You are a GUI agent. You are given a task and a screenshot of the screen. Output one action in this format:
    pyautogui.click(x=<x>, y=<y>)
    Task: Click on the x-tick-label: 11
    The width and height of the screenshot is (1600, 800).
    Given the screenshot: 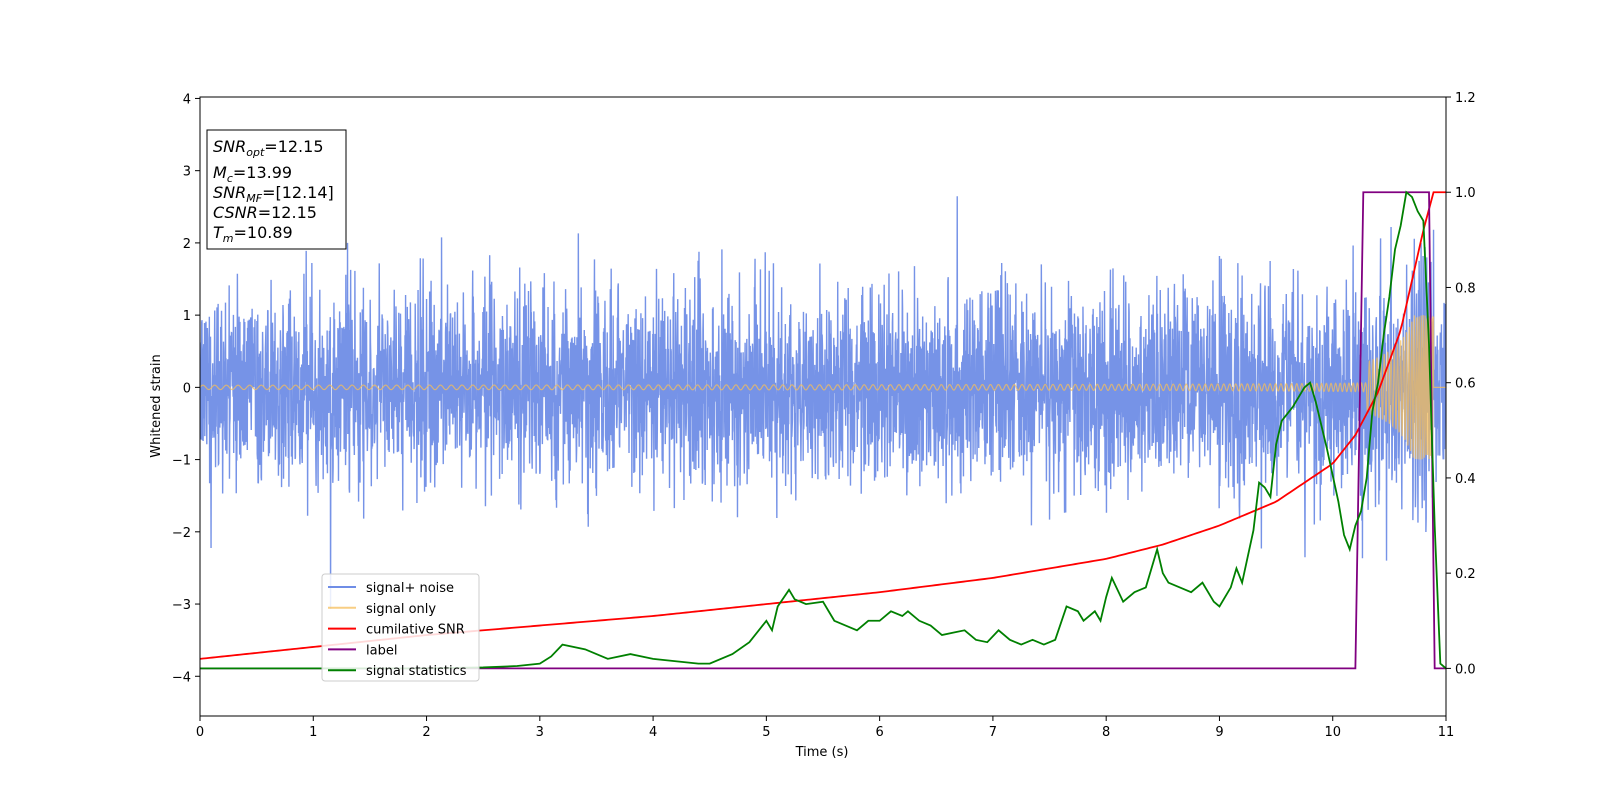 What is the action you would take?
    pyautogui.click(x=1446, y=732)
    